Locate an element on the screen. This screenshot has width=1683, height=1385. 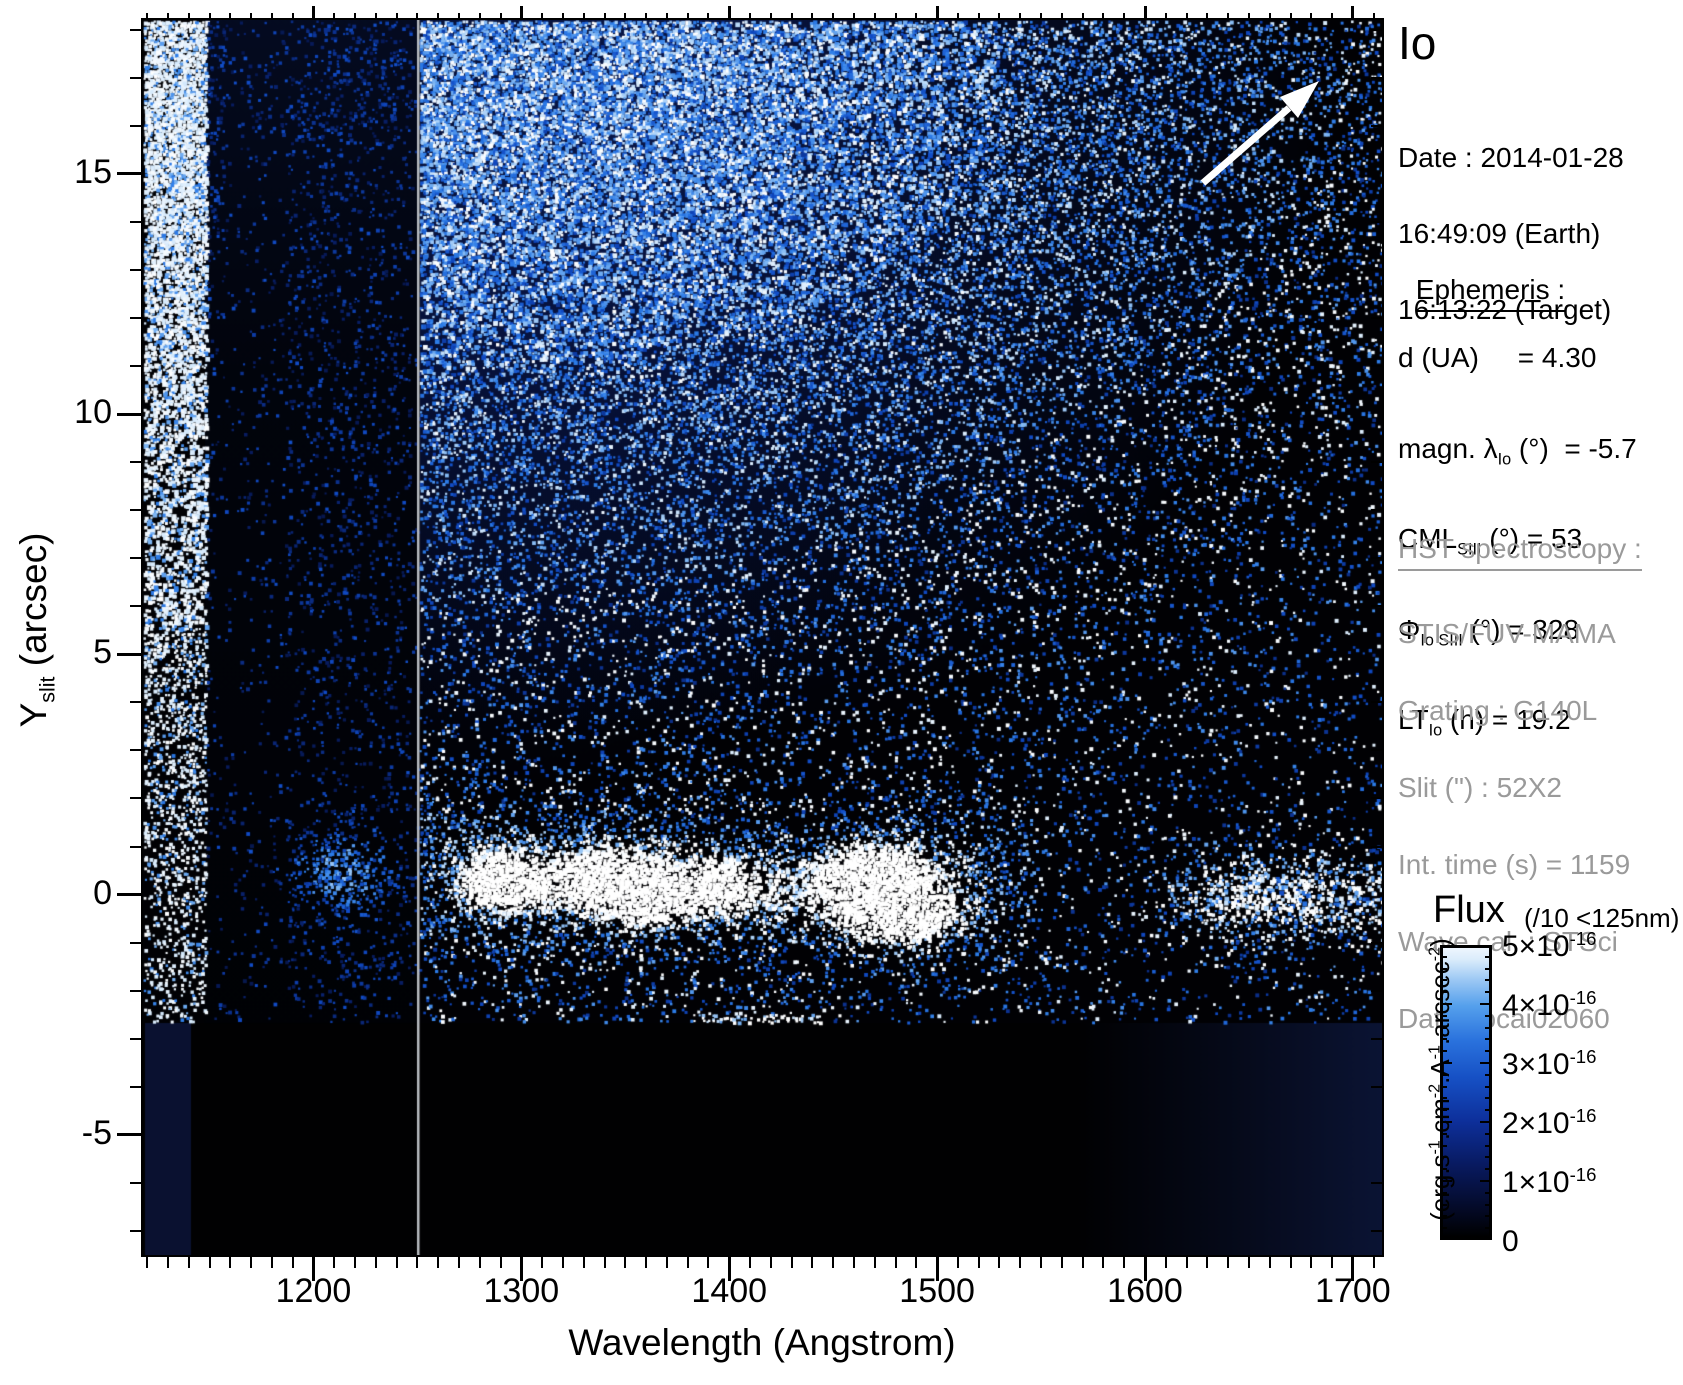
x-major-tick is located at coordinates (937, 1268).